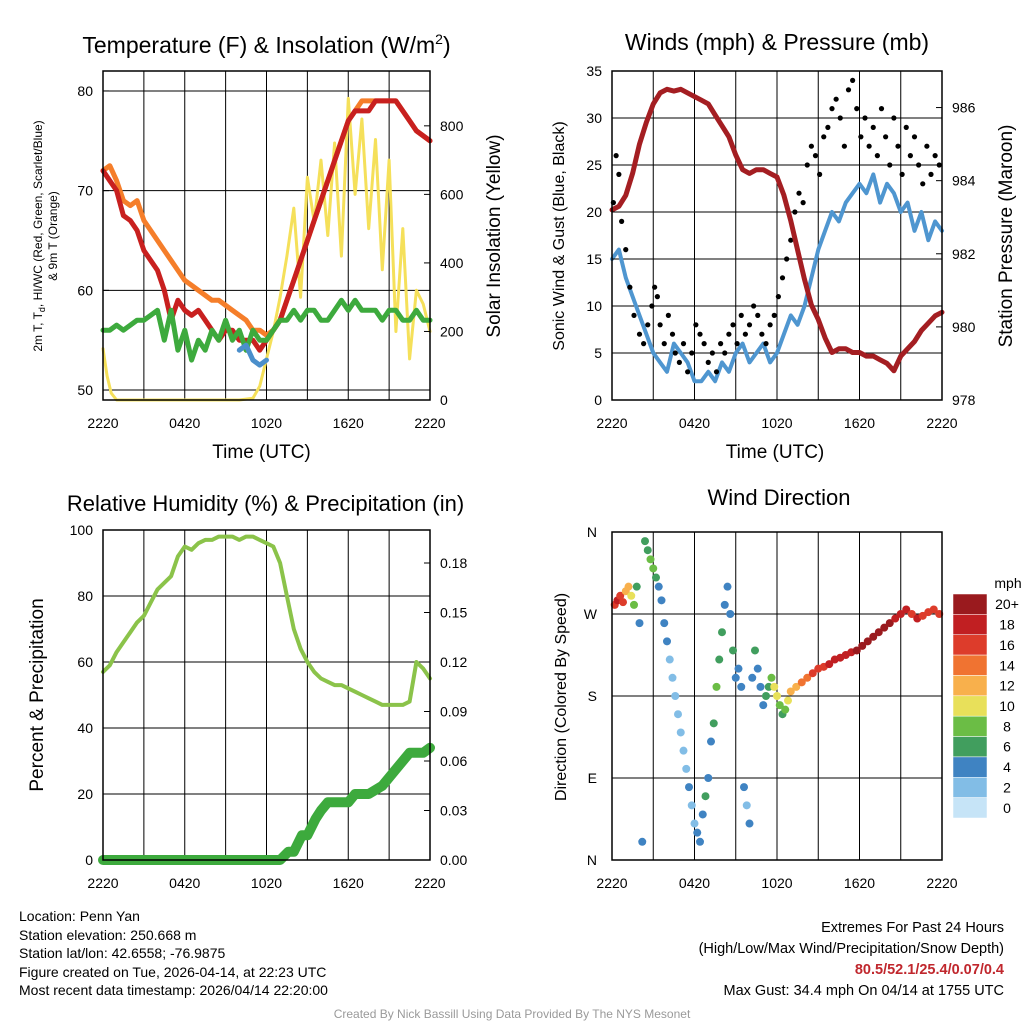 This screenshot has width=1024, height=1024. I want to click on winds-frame, so click(777, 235).